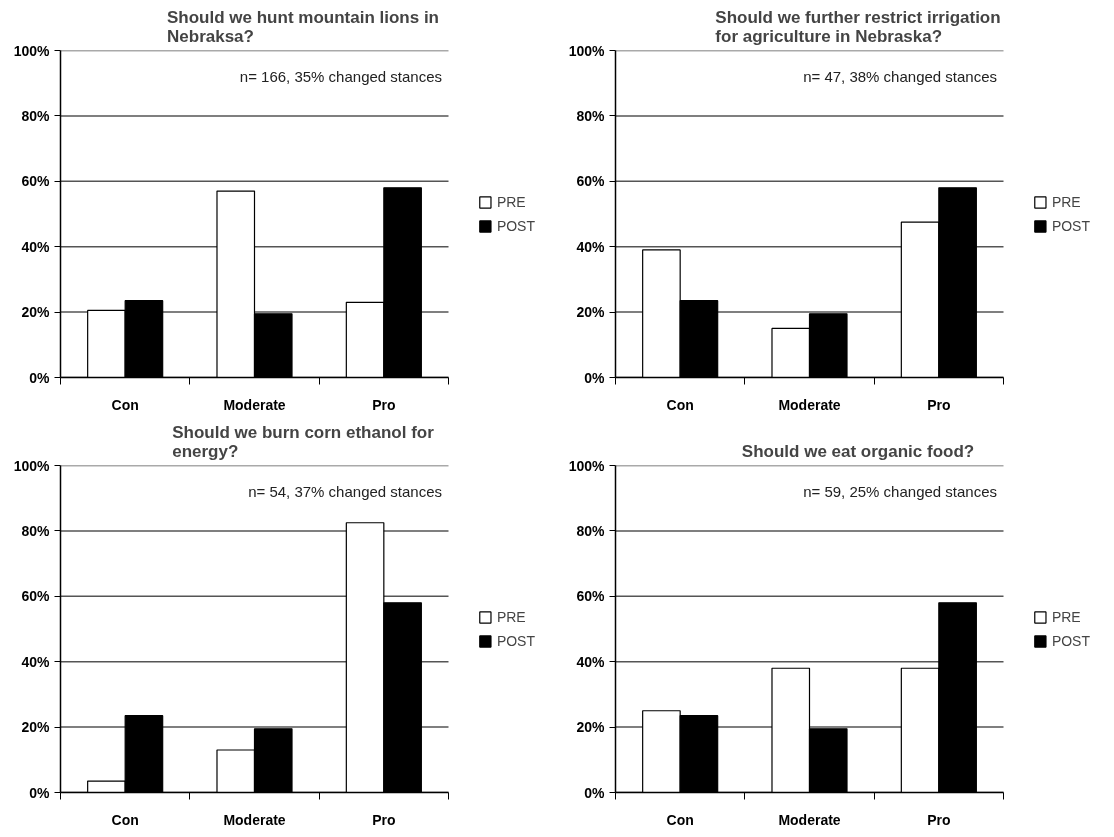 The width and height of the screenshot is (1114, 837). Describe the element at coordinates (900, 492) in the screenshot. I see `annotation: n= 59, 25% changed stances` at that location.